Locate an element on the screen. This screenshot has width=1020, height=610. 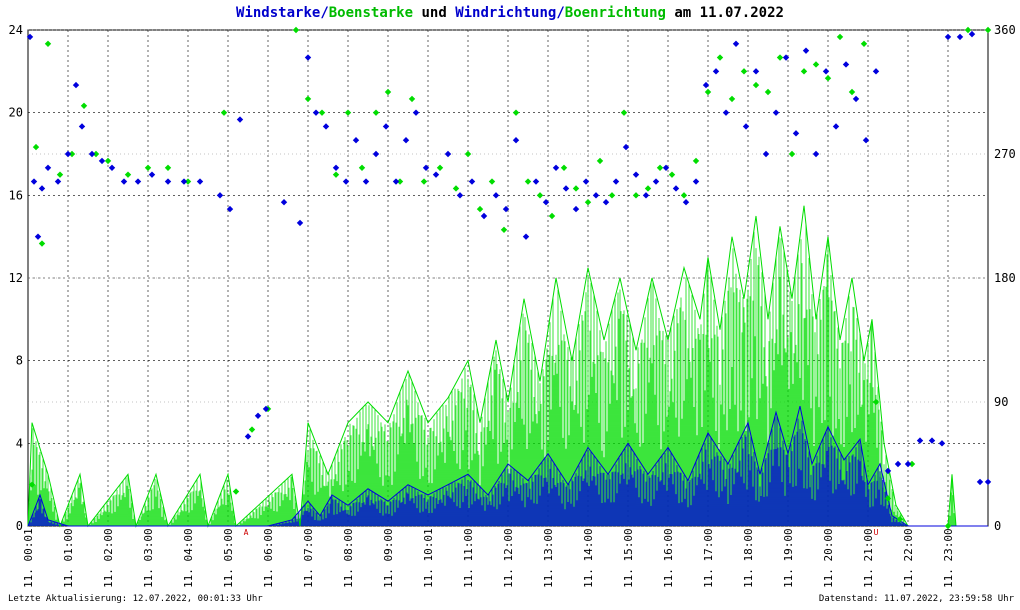
x-tick-5: 11. 05:00 is located at coordinates (228, 558).